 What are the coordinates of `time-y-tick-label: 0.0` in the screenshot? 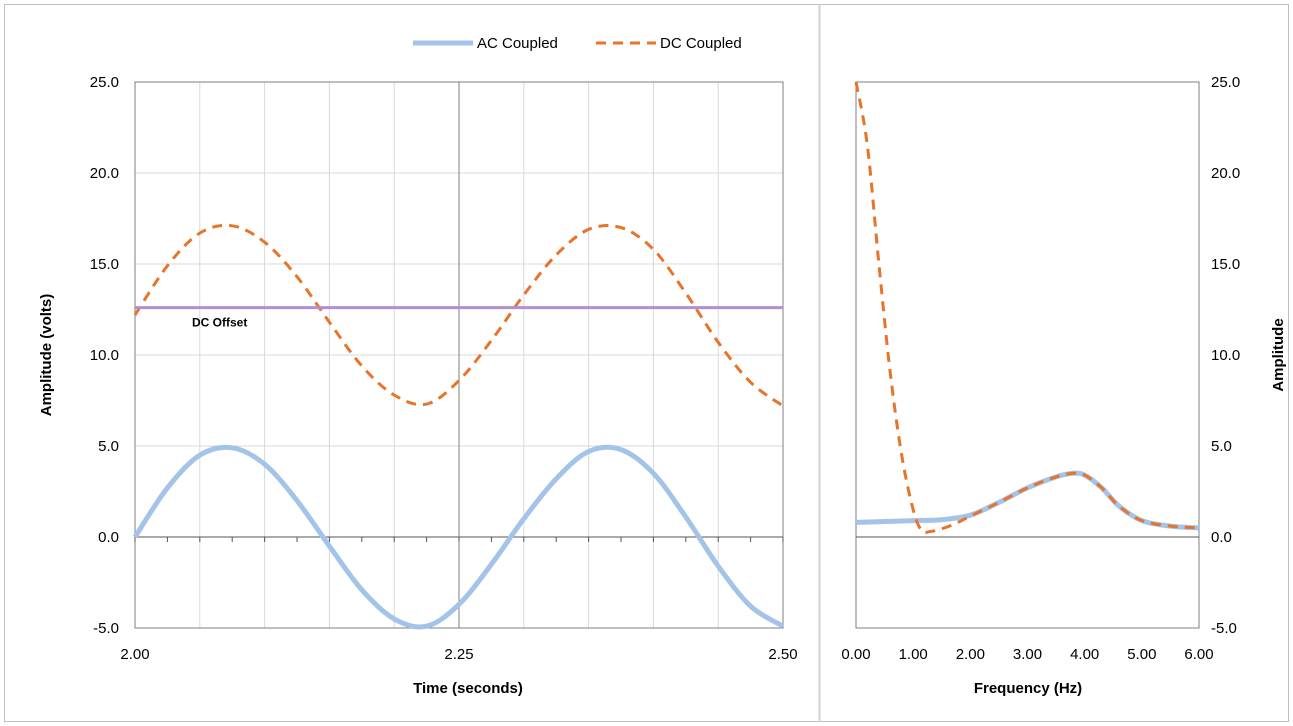 It's located at (108, 537).